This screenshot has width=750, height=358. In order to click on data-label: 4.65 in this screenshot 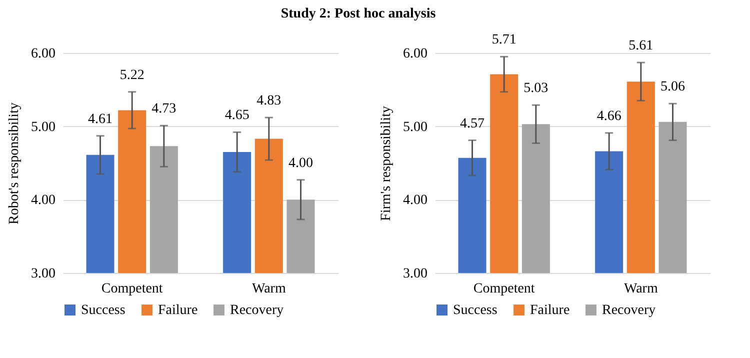, I will do `click(237, 116)`.